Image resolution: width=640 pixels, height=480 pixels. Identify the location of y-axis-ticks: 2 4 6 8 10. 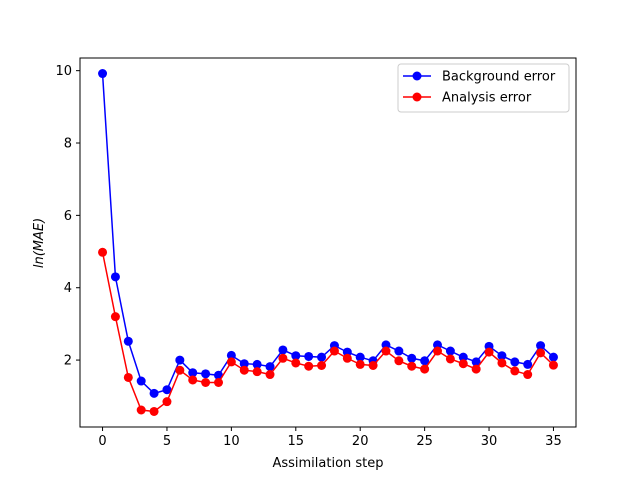
(67, 216).